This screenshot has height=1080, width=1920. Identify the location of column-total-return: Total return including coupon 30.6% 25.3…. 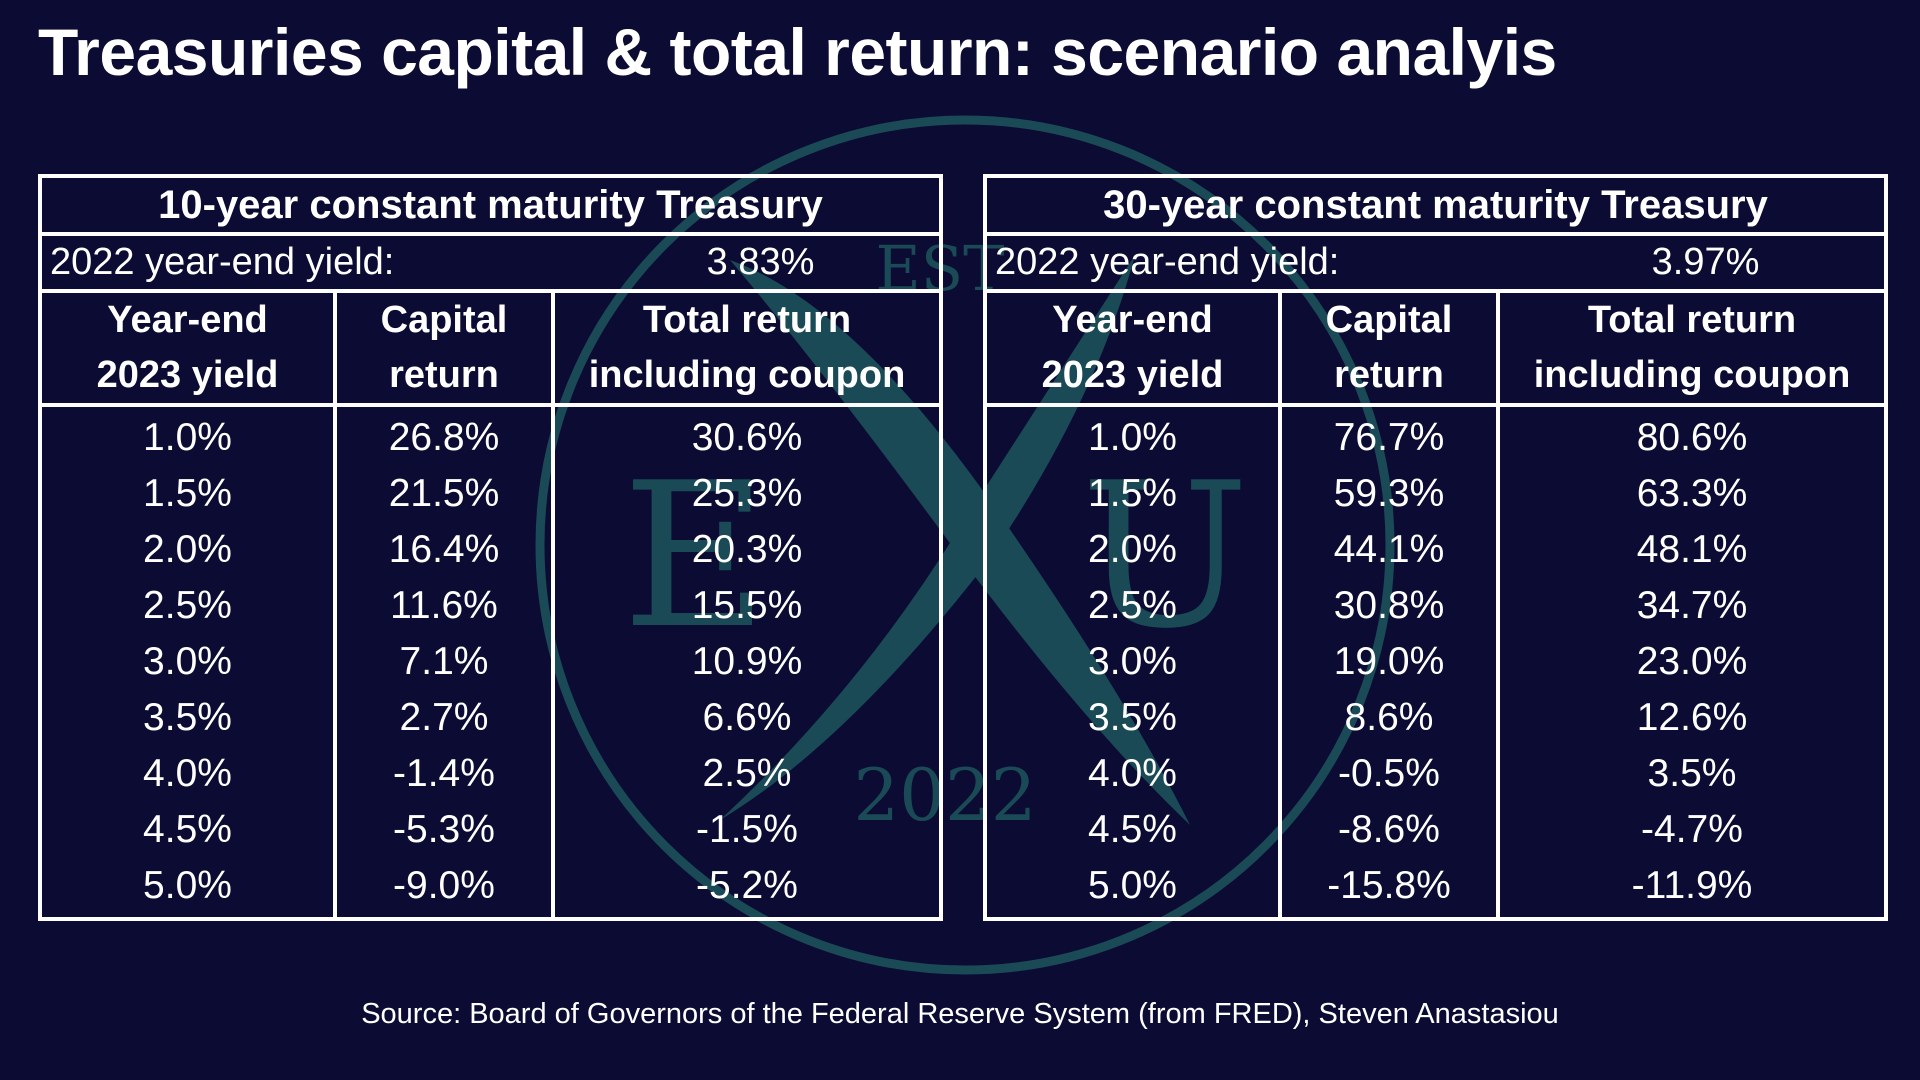
(747, 605).